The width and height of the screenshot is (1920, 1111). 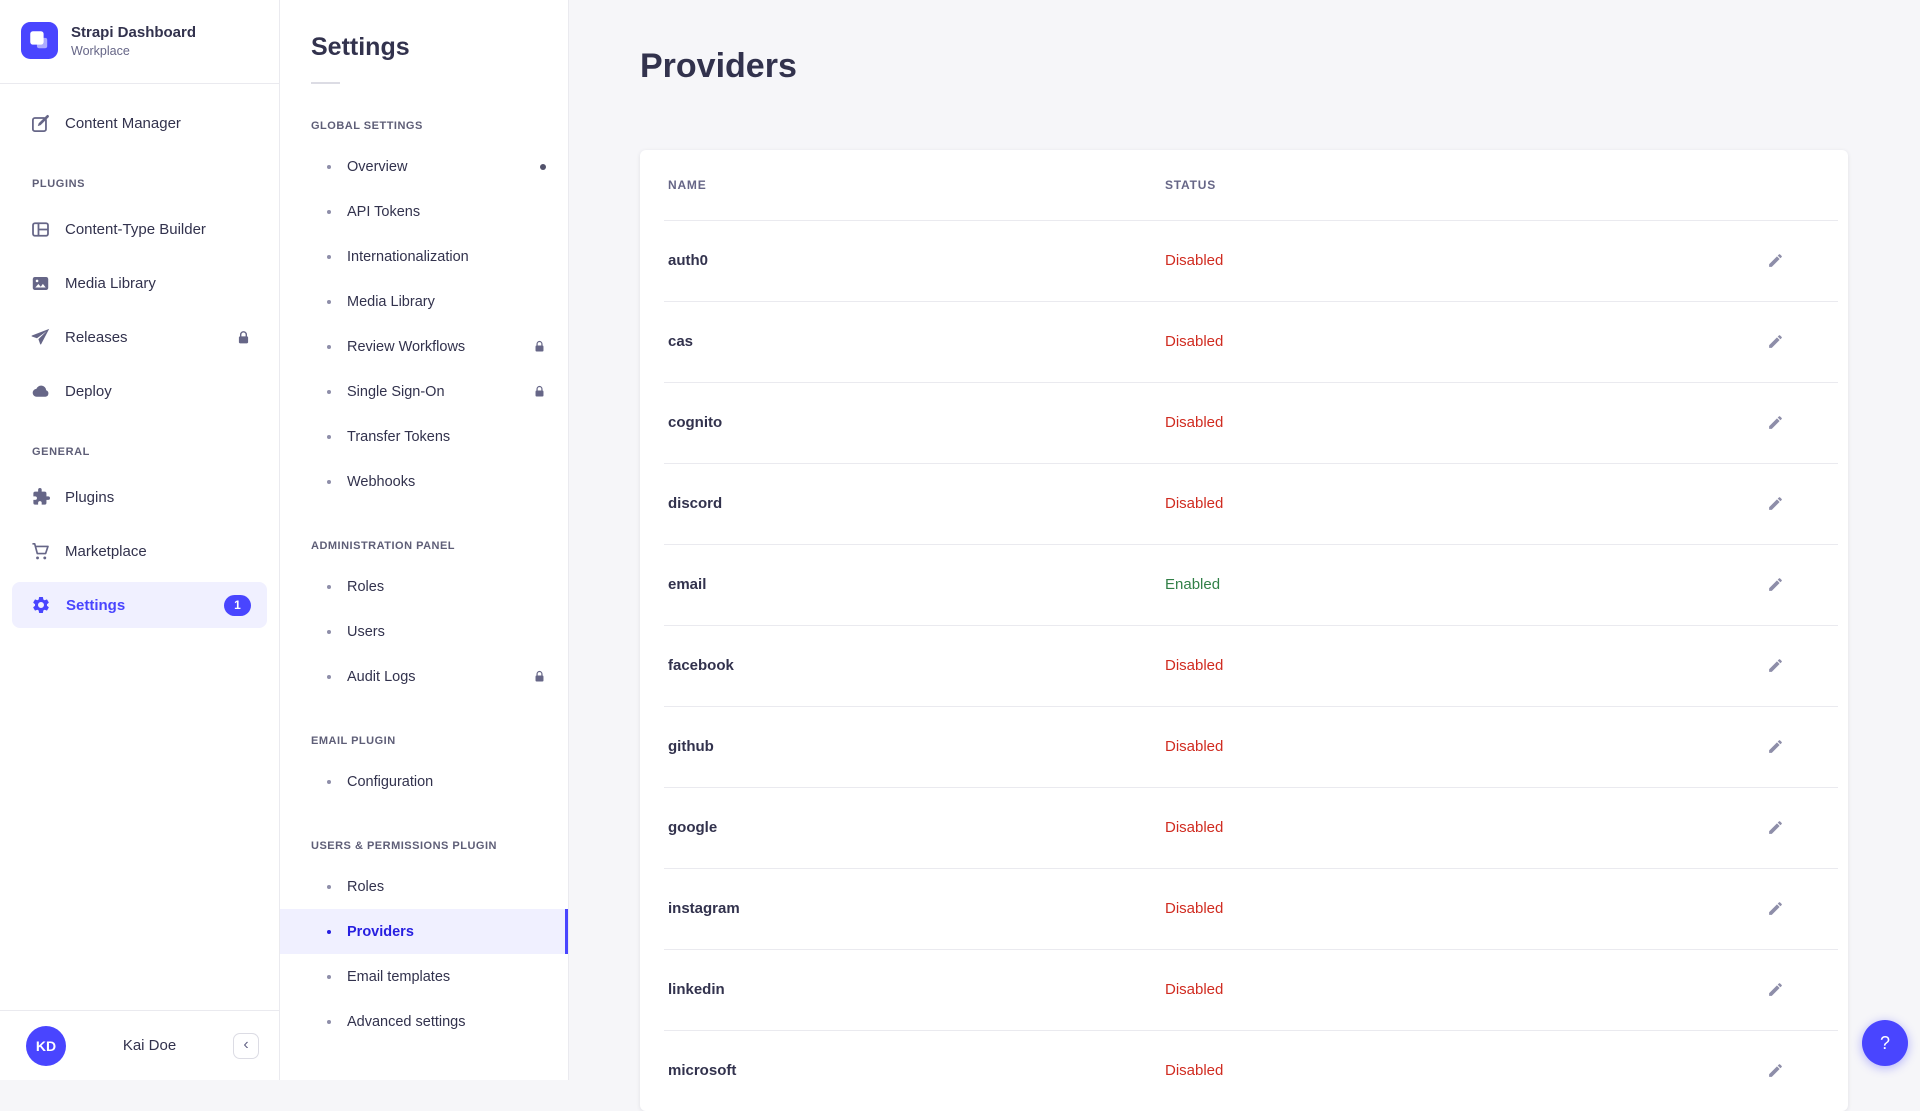 I want to click on table-row: auth0 Disabled, so click(x=1244, y=260).